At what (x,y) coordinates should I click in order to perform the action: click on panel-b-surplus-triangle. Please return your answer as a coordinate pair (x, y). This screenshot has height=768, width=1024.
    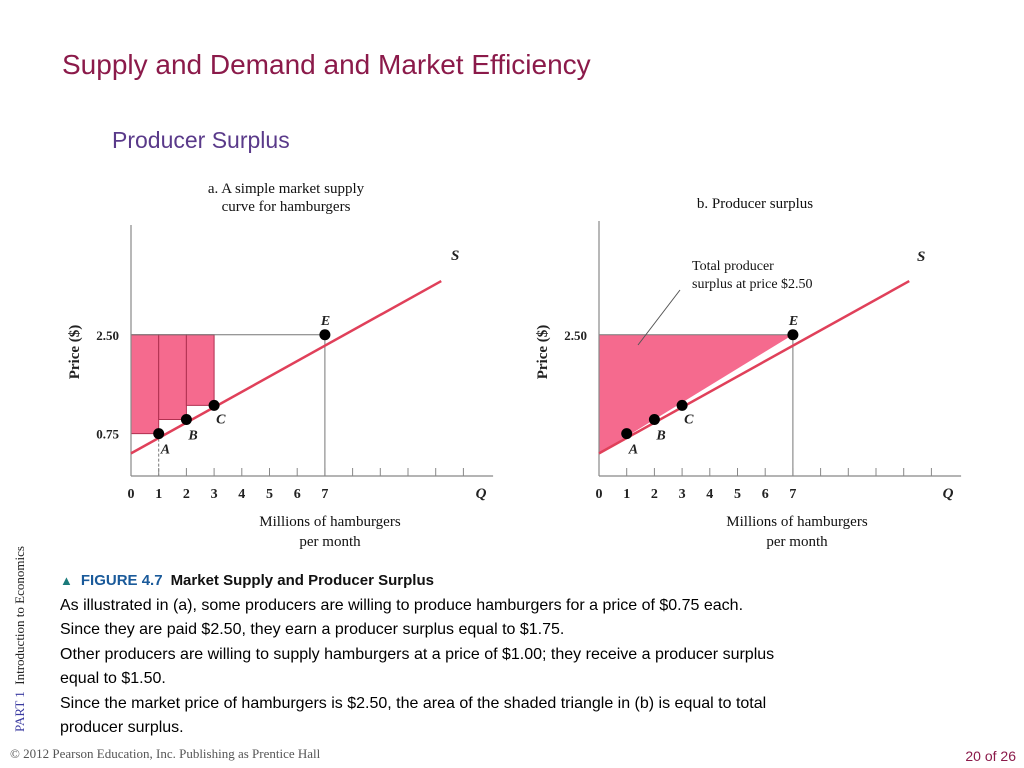
    Looking at the image, I should click on (696, 394).